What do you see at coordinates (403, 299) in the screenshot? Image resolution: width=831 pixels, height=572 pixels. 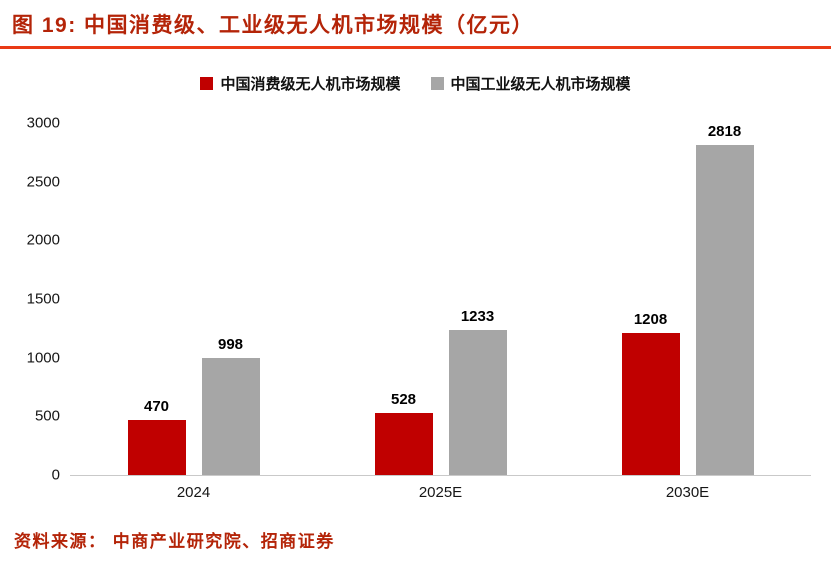 I see `bar-column: 528` at bounding box center [403, 299].